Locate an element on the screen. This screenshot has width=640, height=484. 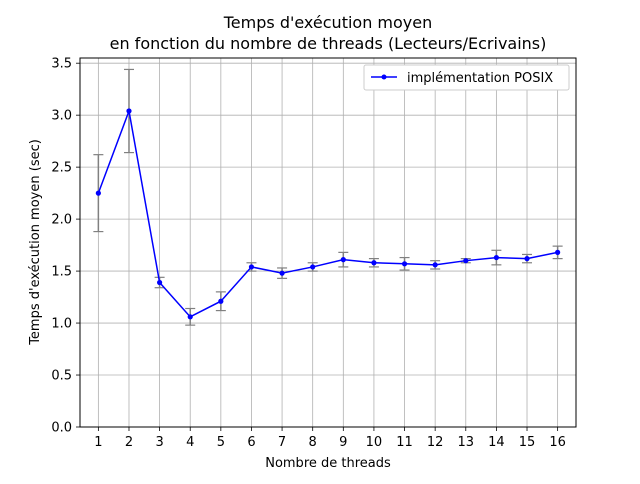
x-tick-label: 4 is located at coordinates (190, 442).